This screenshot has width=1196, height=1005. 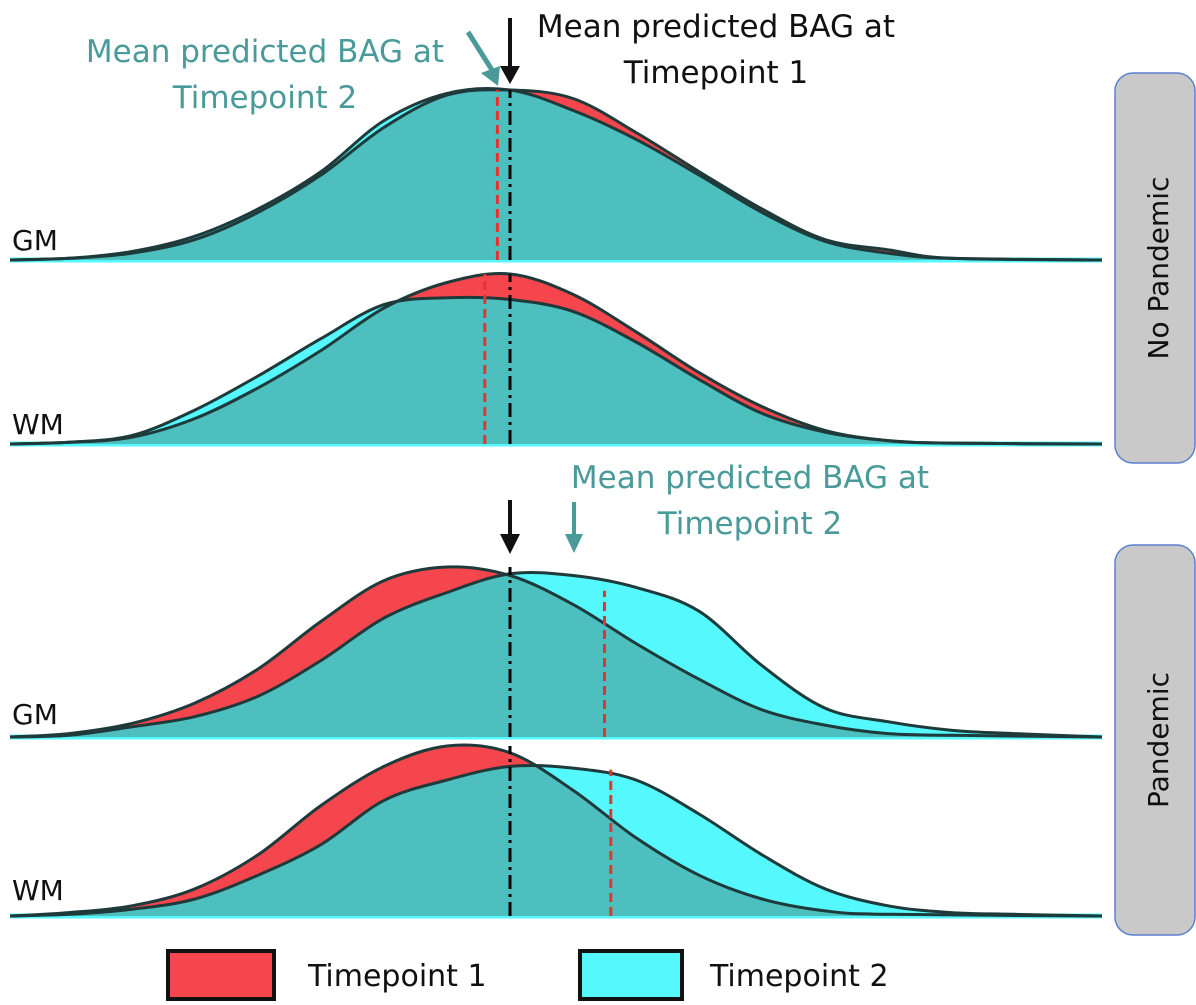 I want to click on annotation-no-pandemic-tp1: Mean predicted BAG at Timepoint 1, so click(x=716, y=50).